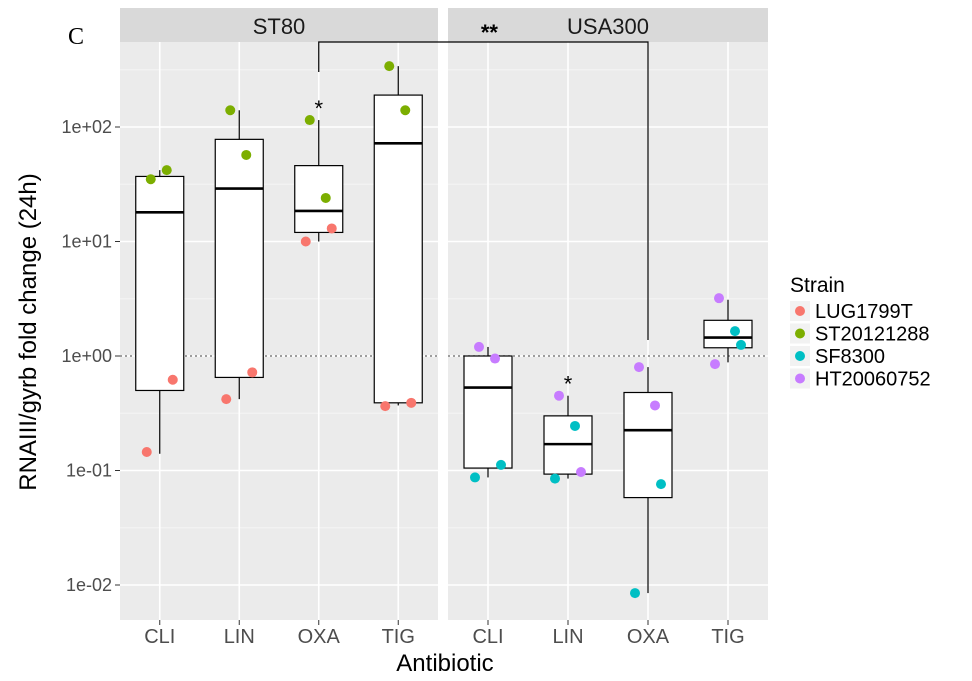 The height and width of the screenshot is (681, 972). What do you see at coordinates (490, 32) in the screenshot?
I see `significance-label: **` at bounding box center [490, 32].